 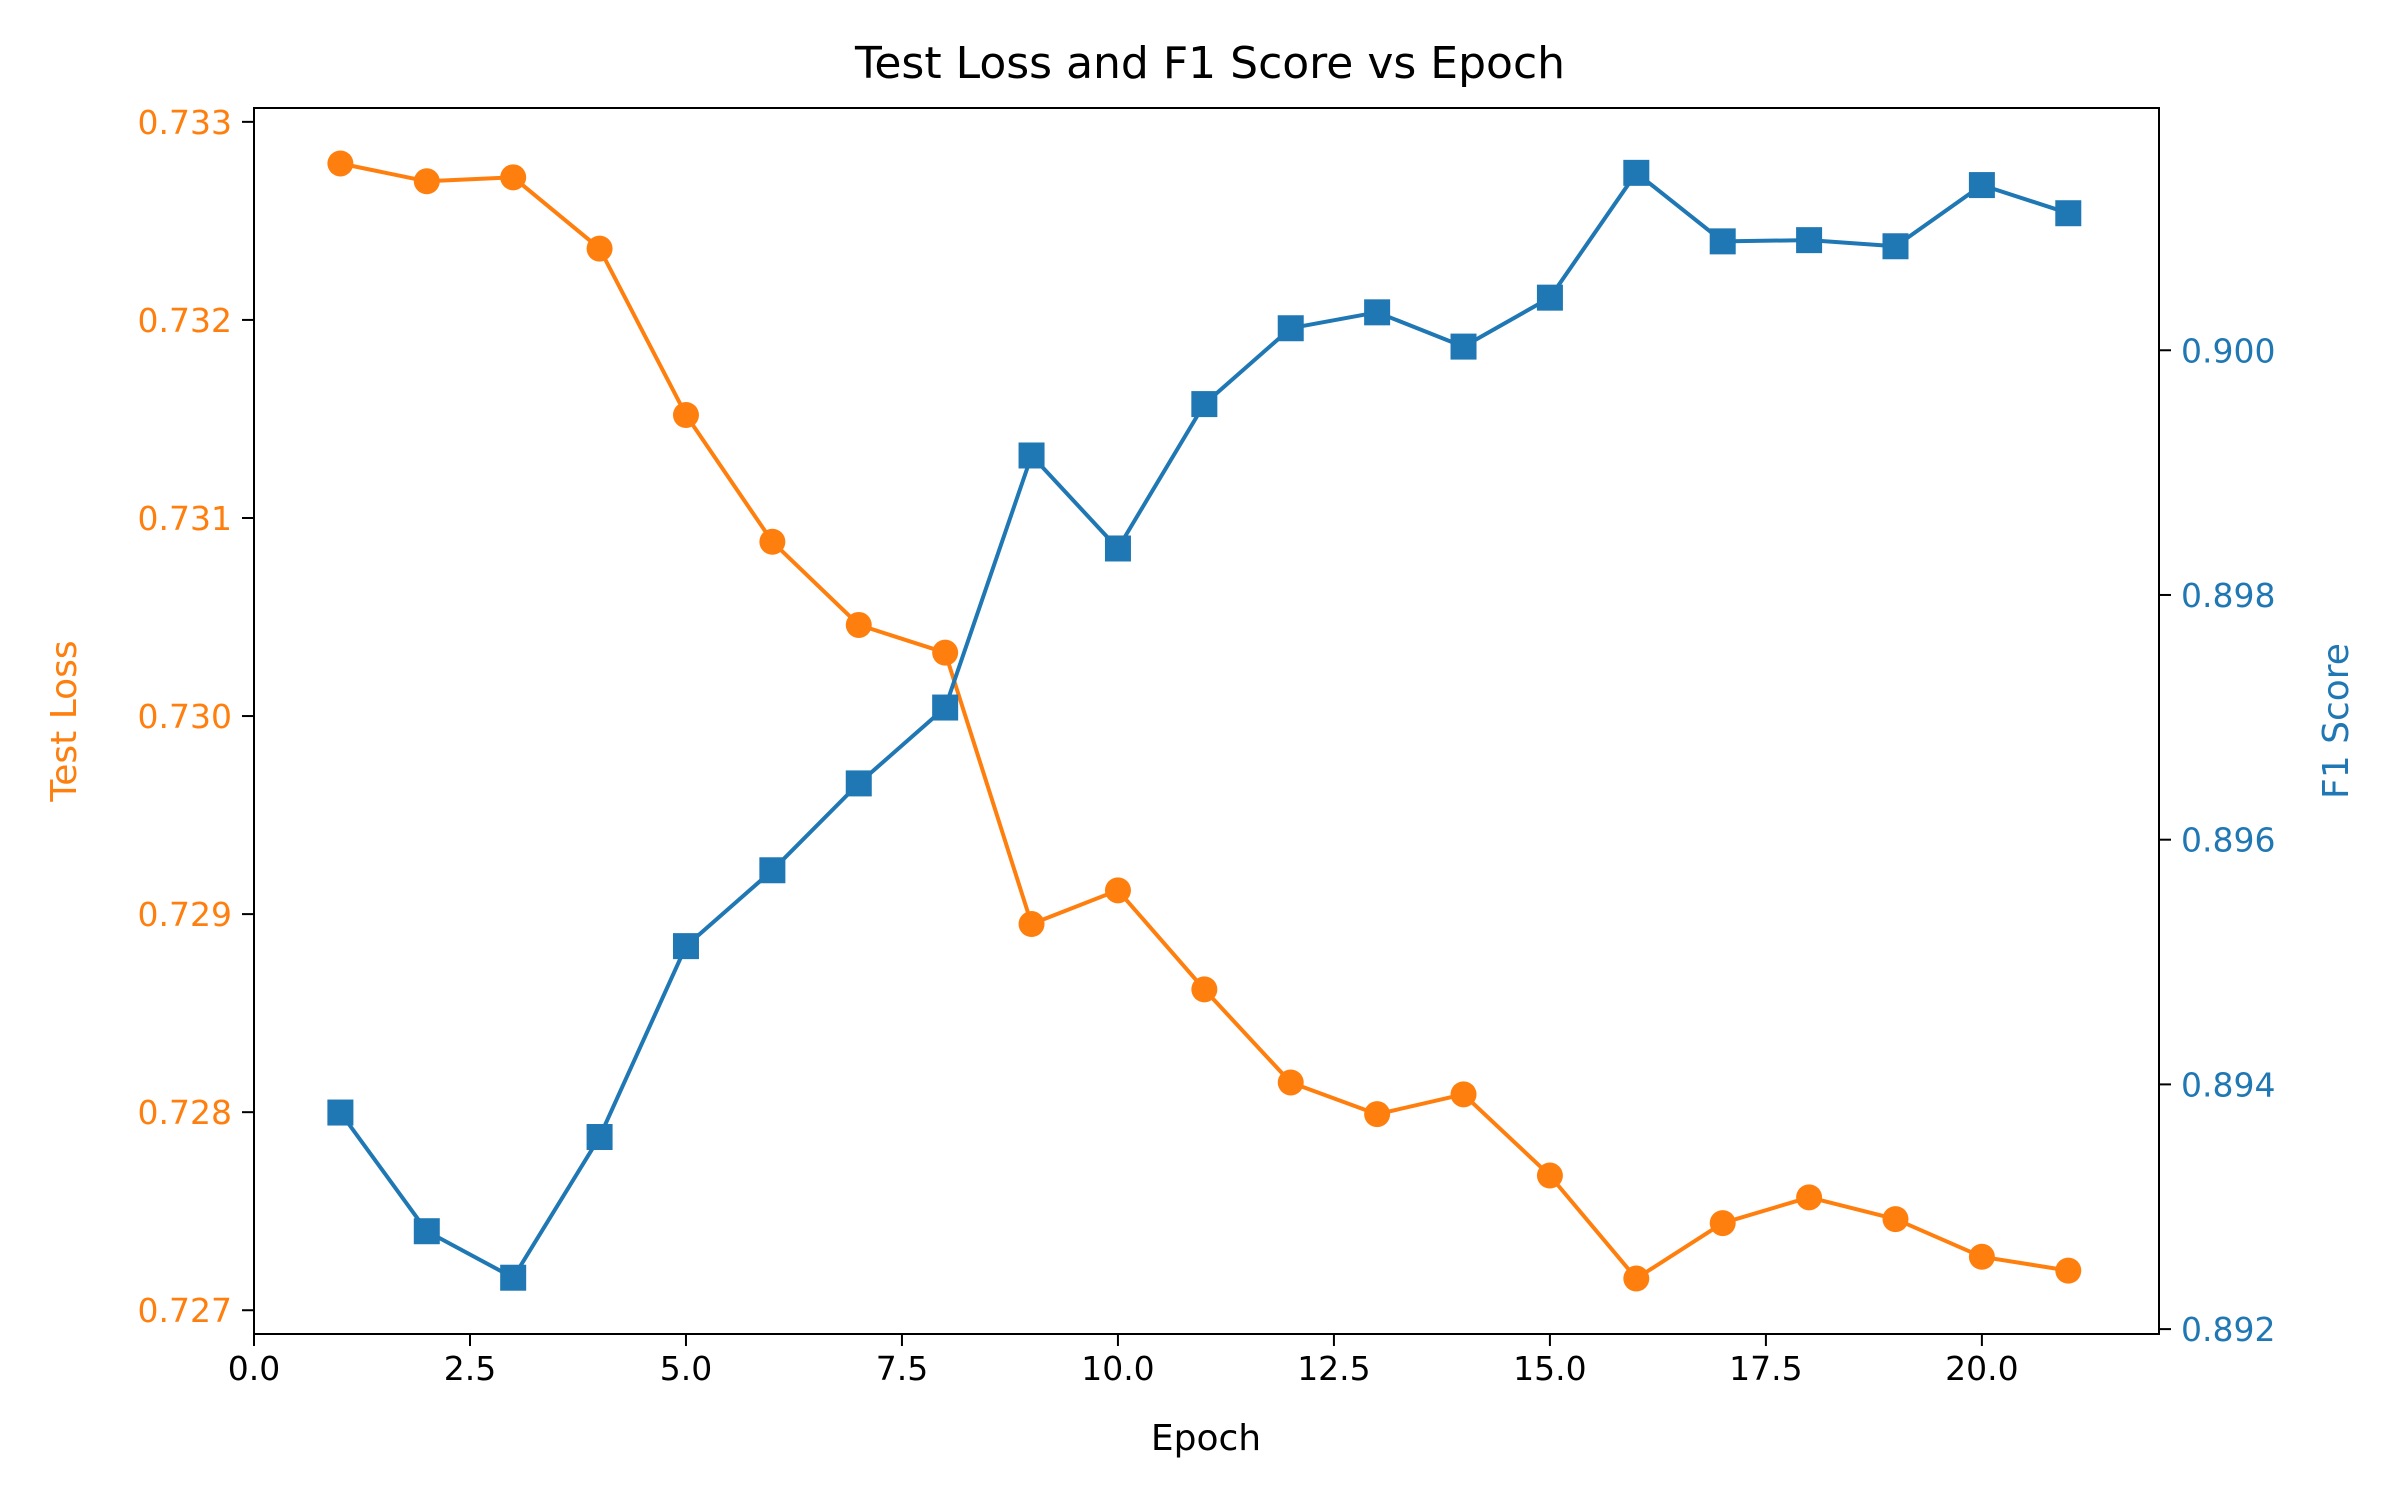 I want to click on y-left-tick-label: 0.733, so click(x=185, y=122).